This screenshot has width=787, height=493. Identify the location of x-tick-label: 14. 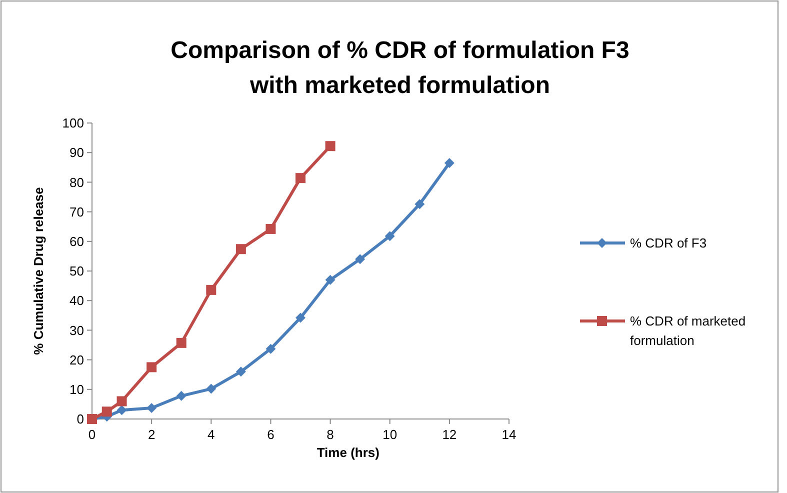
(509, 434).